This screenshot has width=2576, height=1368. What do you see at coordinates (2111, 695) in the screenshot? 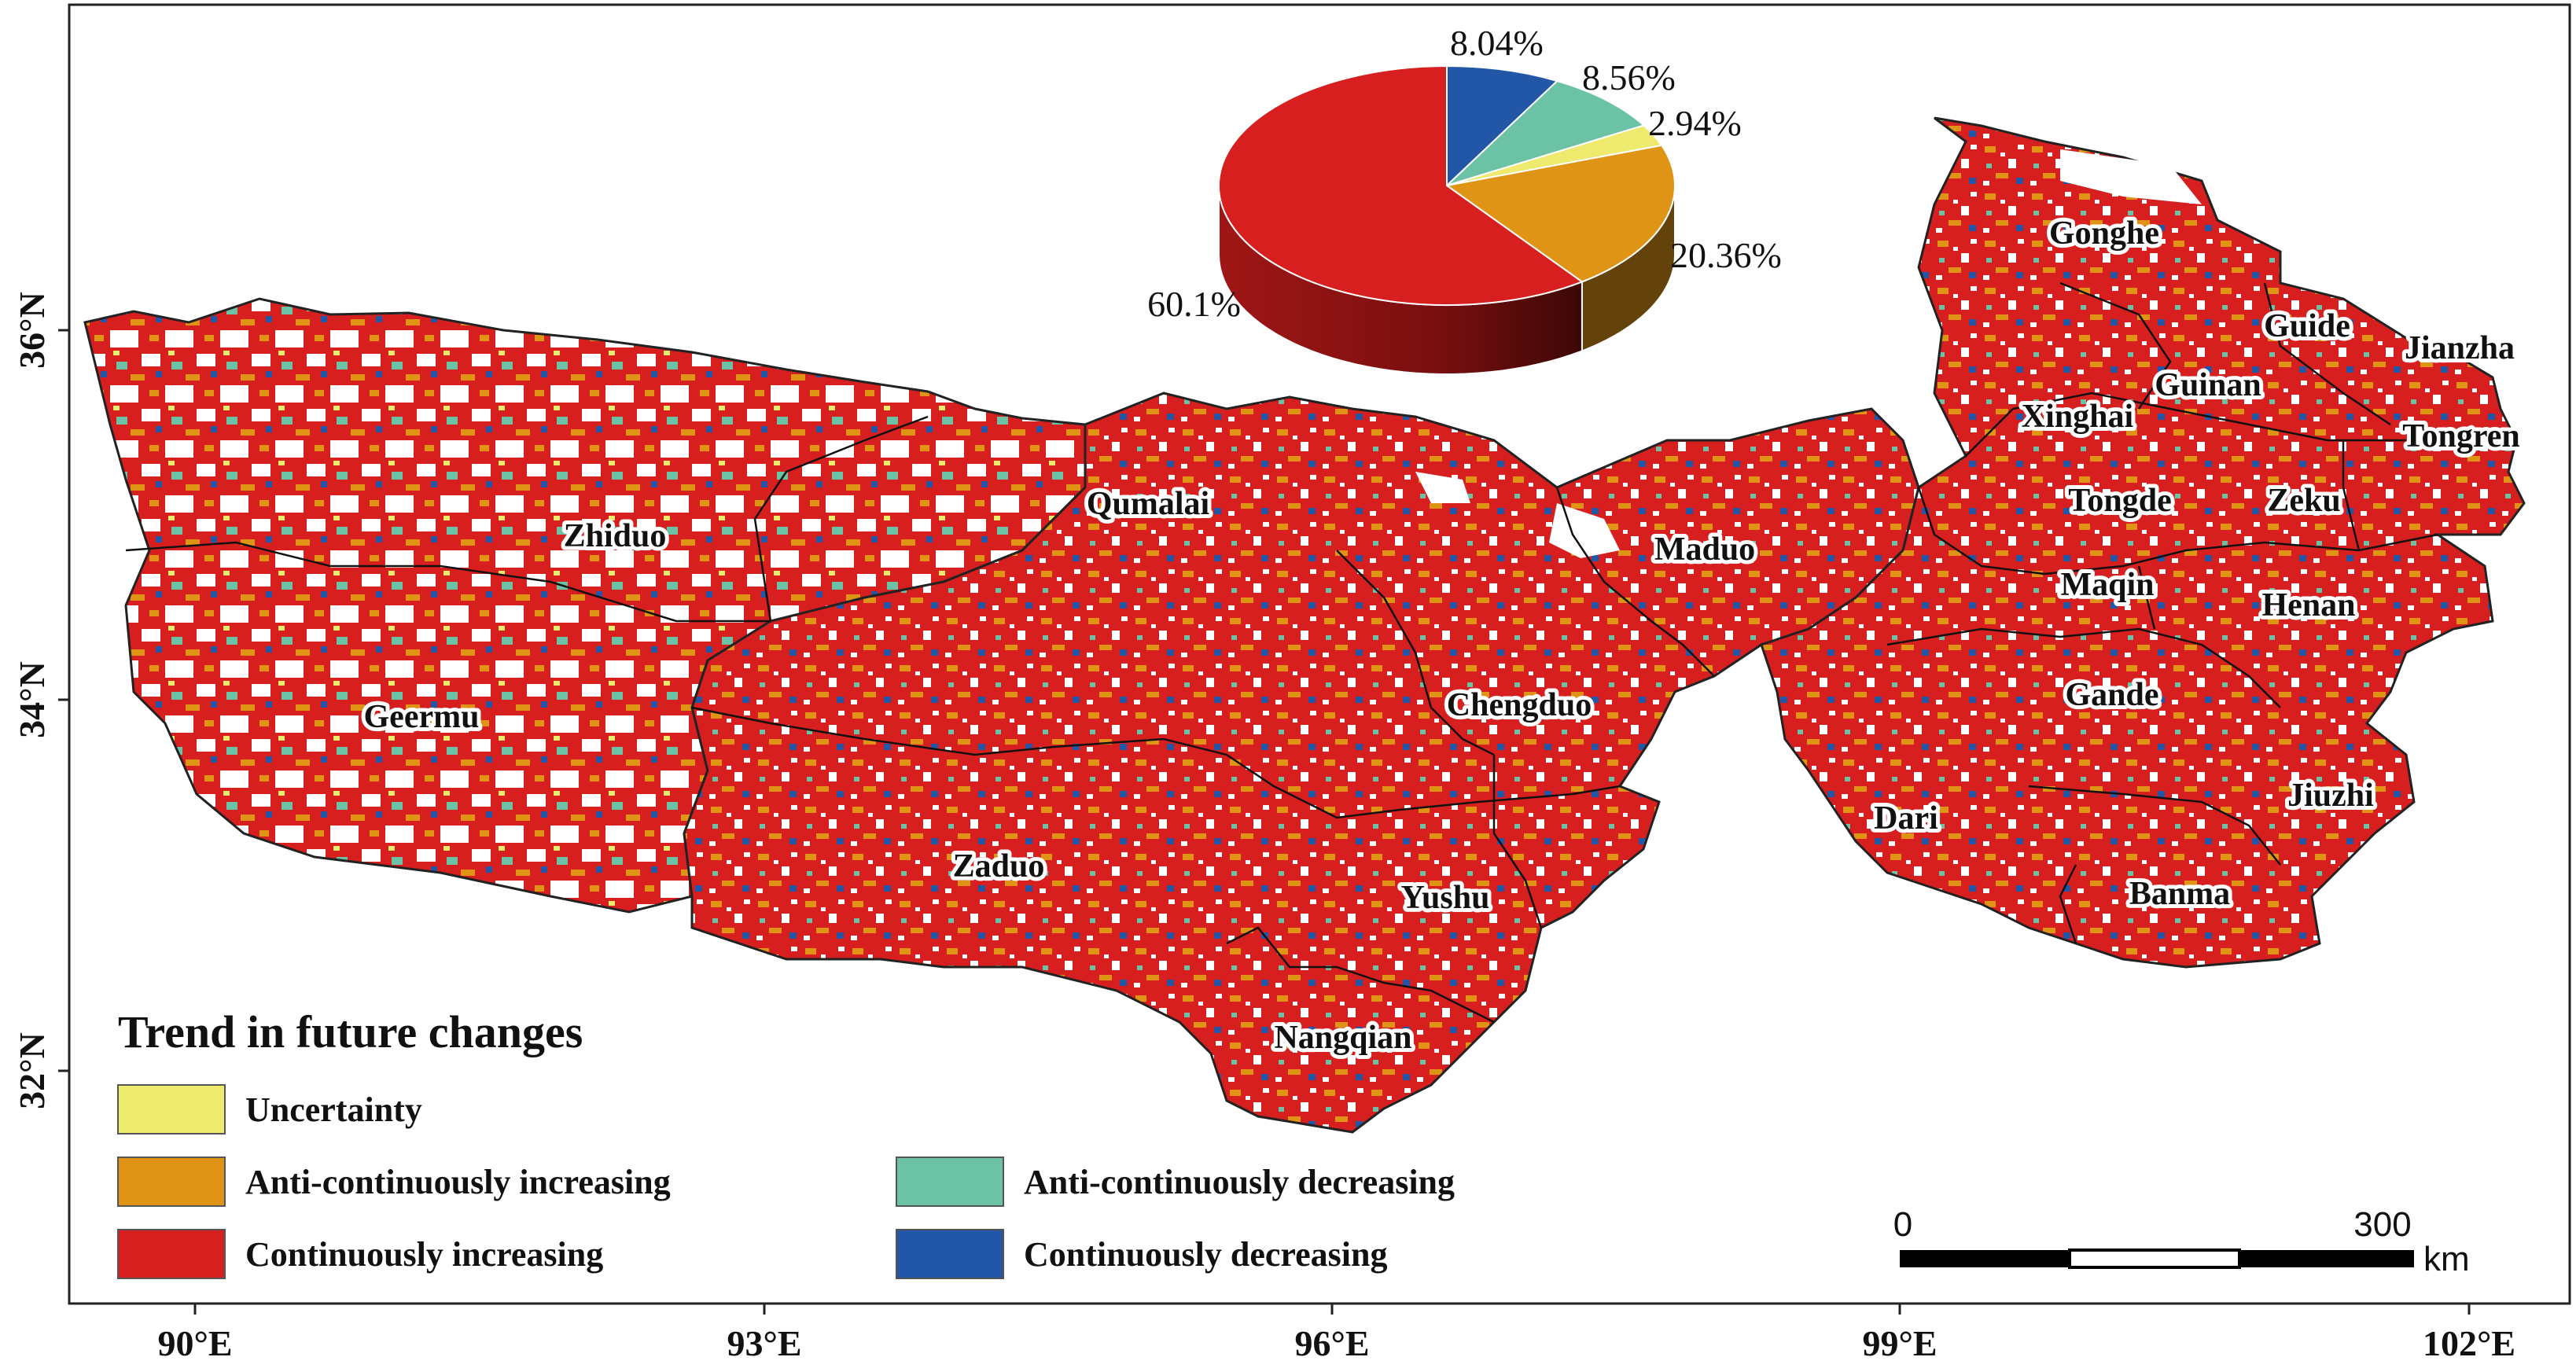
I see `county-label: Gande` at bounding box center [2111, 695].